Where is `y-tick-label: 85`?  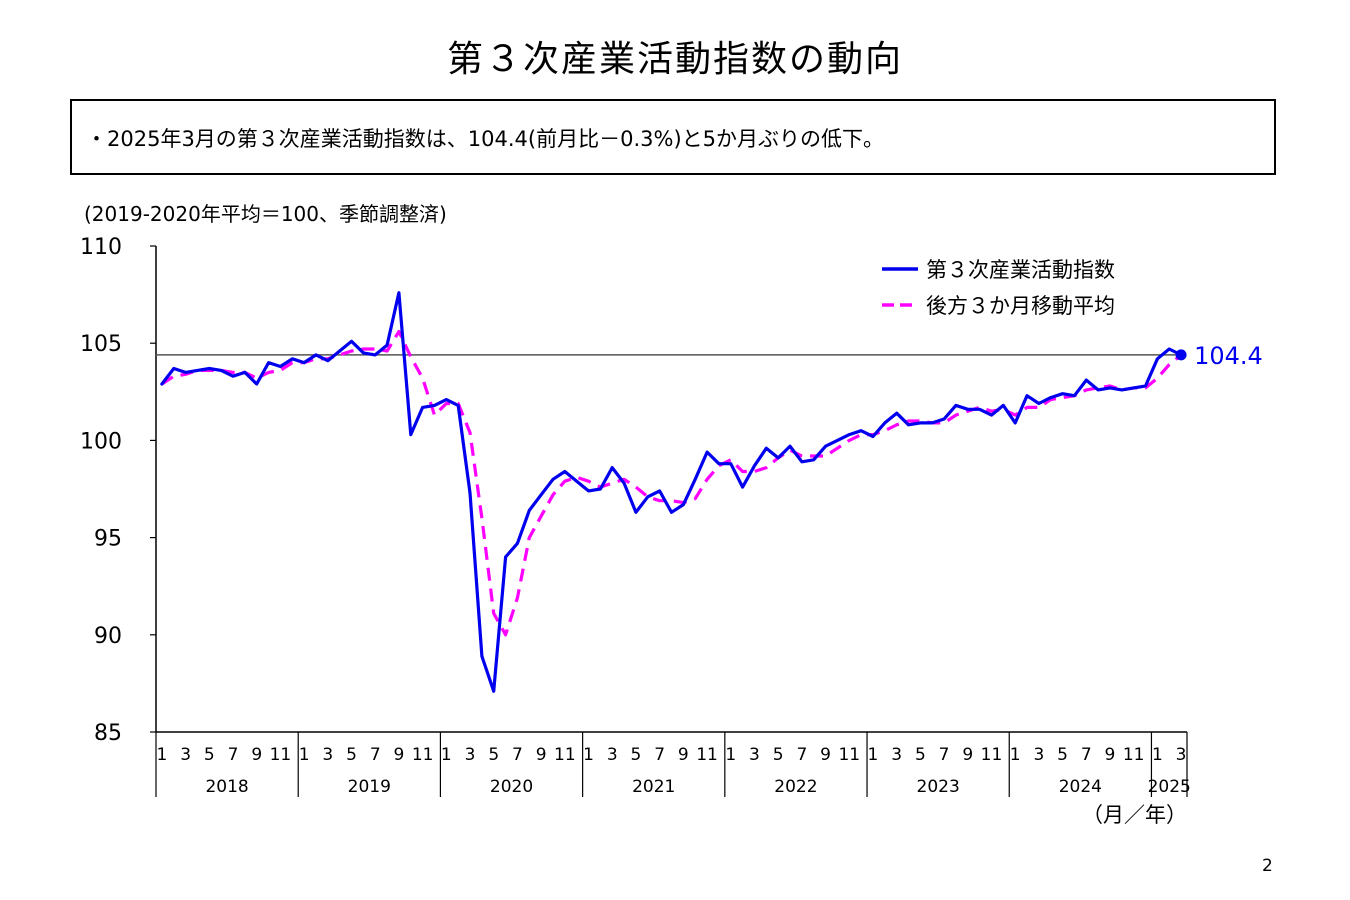 y-tick-label: 85 is located at coordinates (108, 733).